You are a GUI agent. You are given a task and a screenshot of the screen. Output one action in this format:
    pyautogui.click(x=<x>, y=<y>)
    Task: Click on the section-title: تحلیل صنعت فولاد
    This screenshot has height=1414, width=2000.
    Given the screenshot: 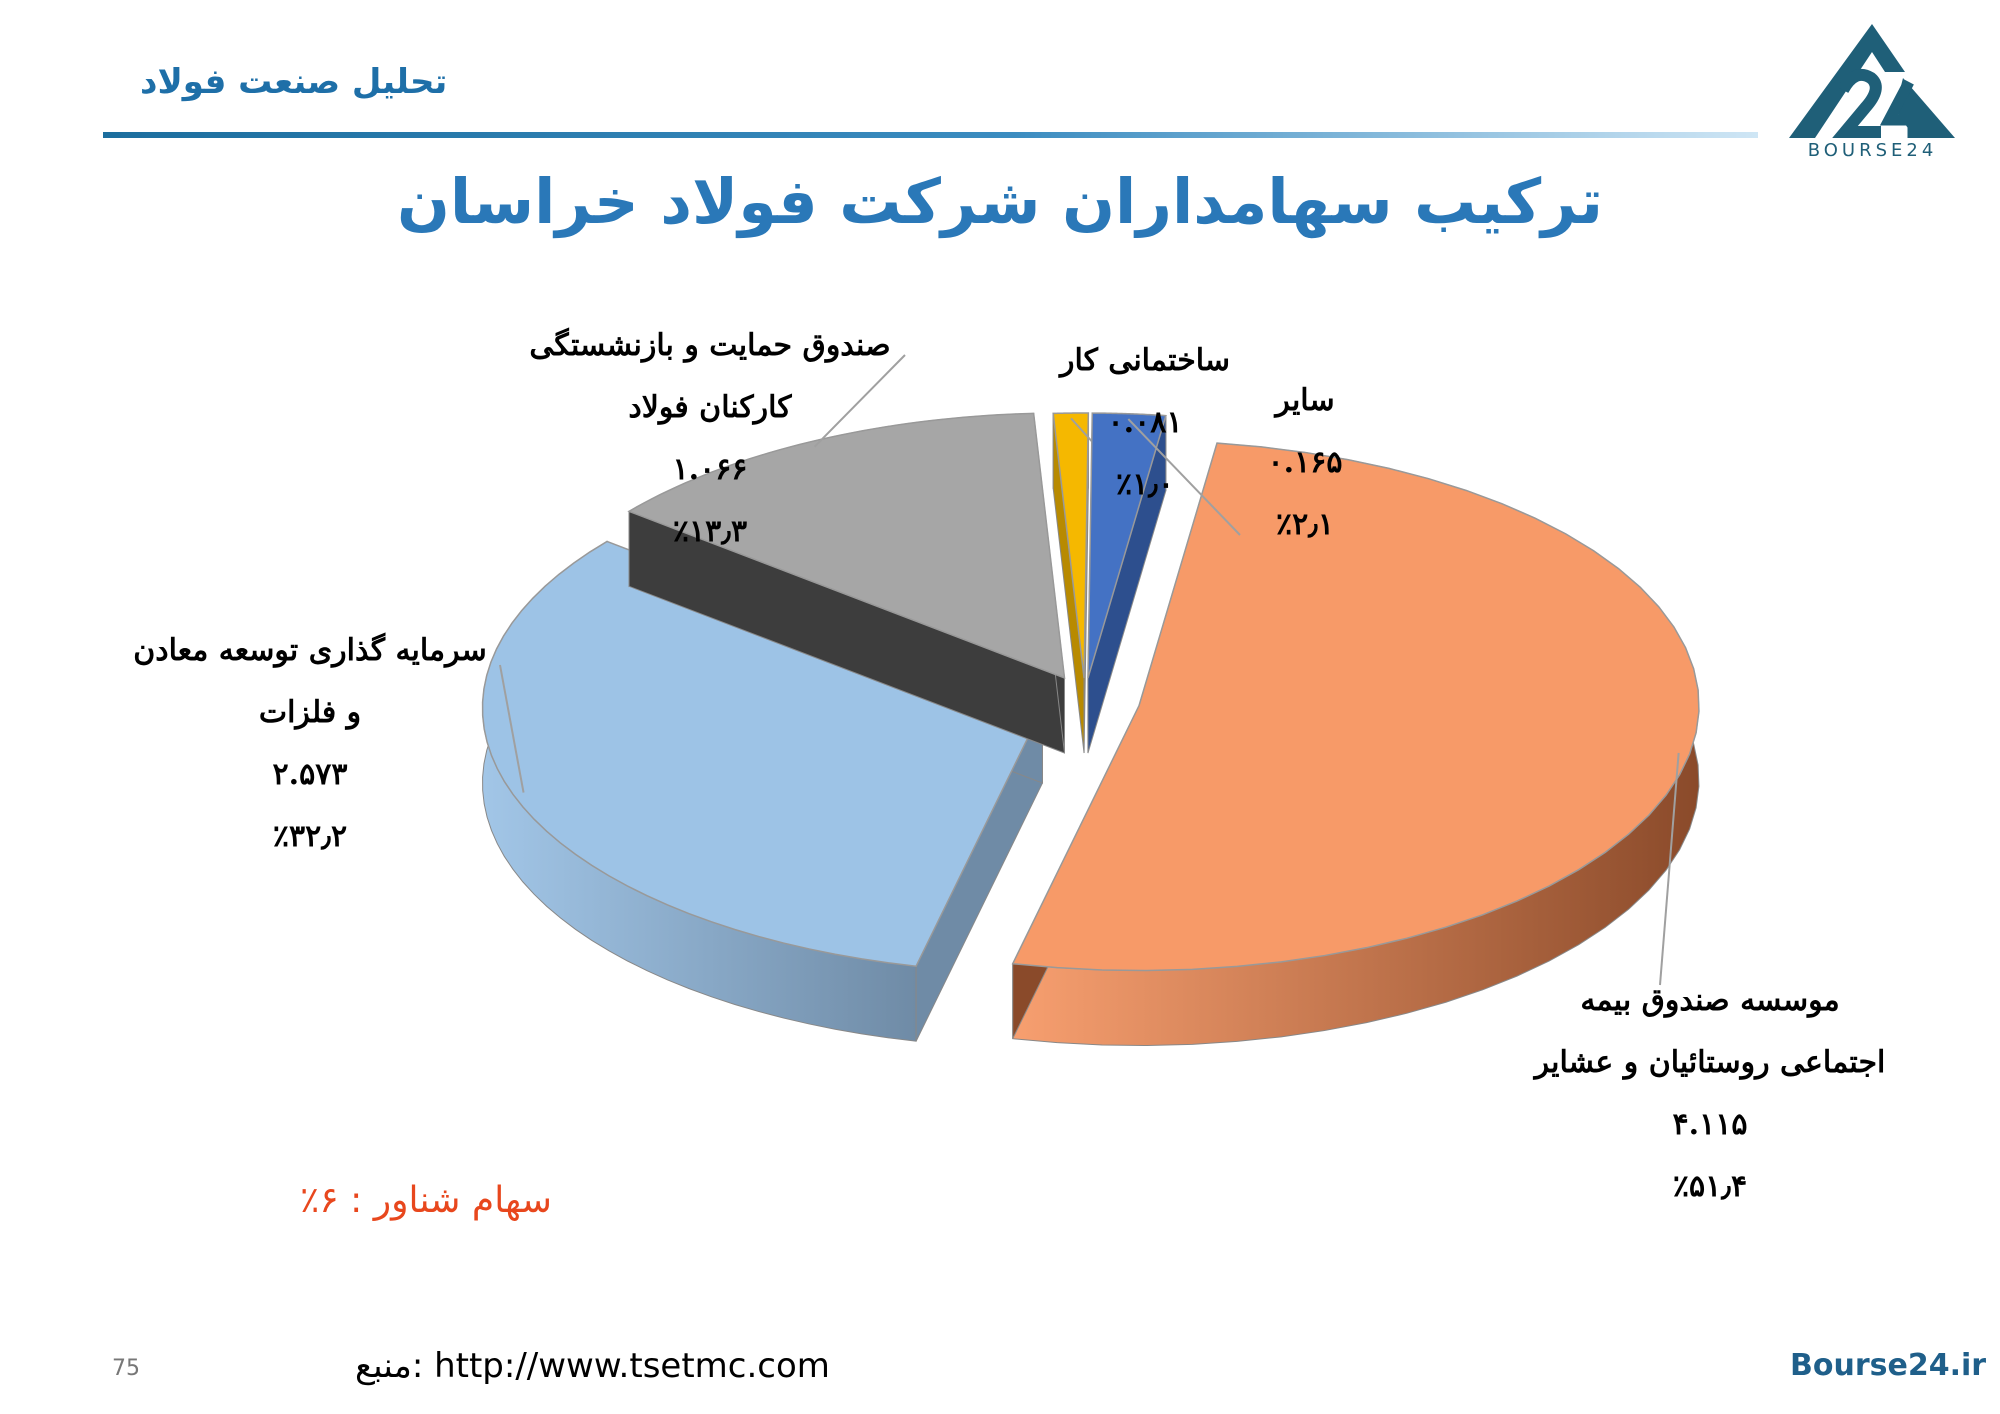 What is the action you would take?
    pyautogui.click(x=294, y=82)
    